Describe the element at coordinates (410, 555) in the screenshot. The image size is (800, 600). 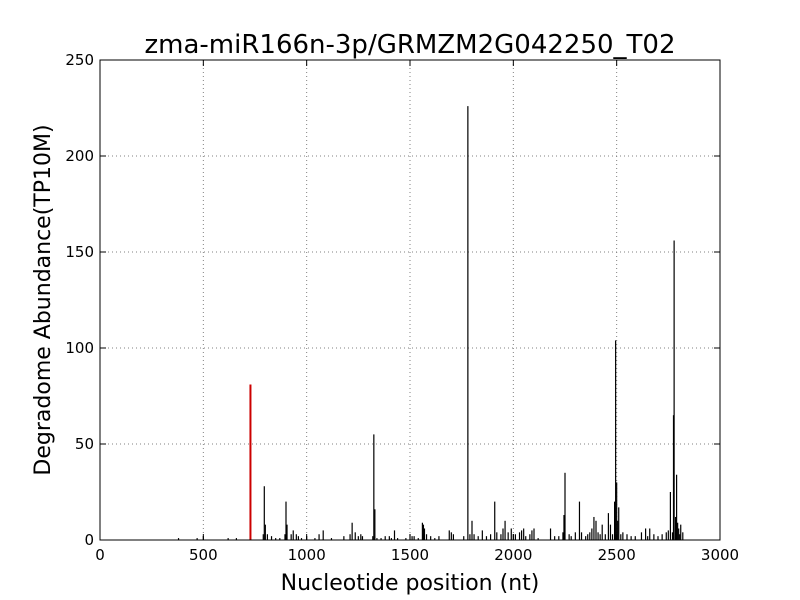
I see `x-tick-label: 1500` at that location.